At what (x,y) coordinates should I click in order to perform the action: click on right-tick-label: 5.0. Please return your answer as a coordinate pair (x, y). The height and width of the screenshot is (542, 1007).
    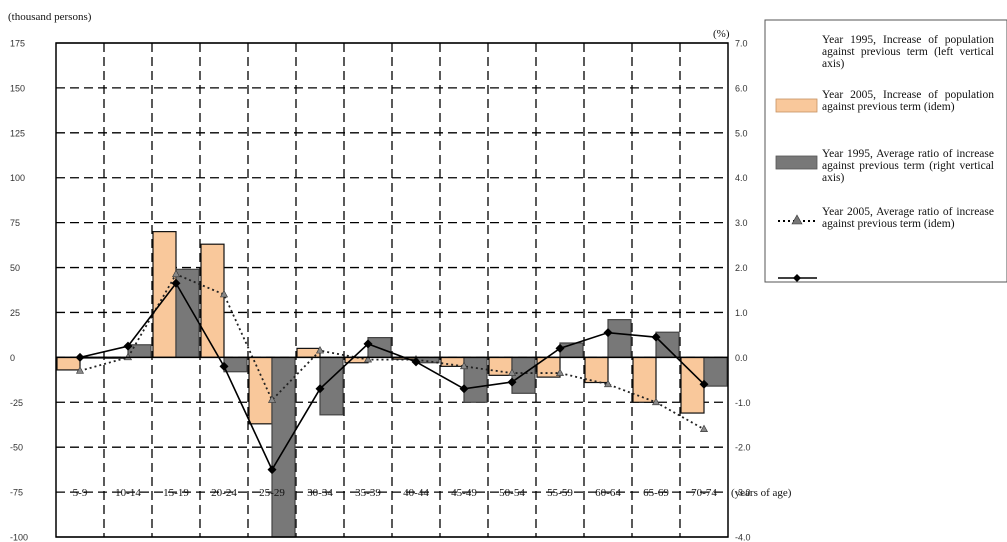
    Looking at the image, I should click on (741, 133).